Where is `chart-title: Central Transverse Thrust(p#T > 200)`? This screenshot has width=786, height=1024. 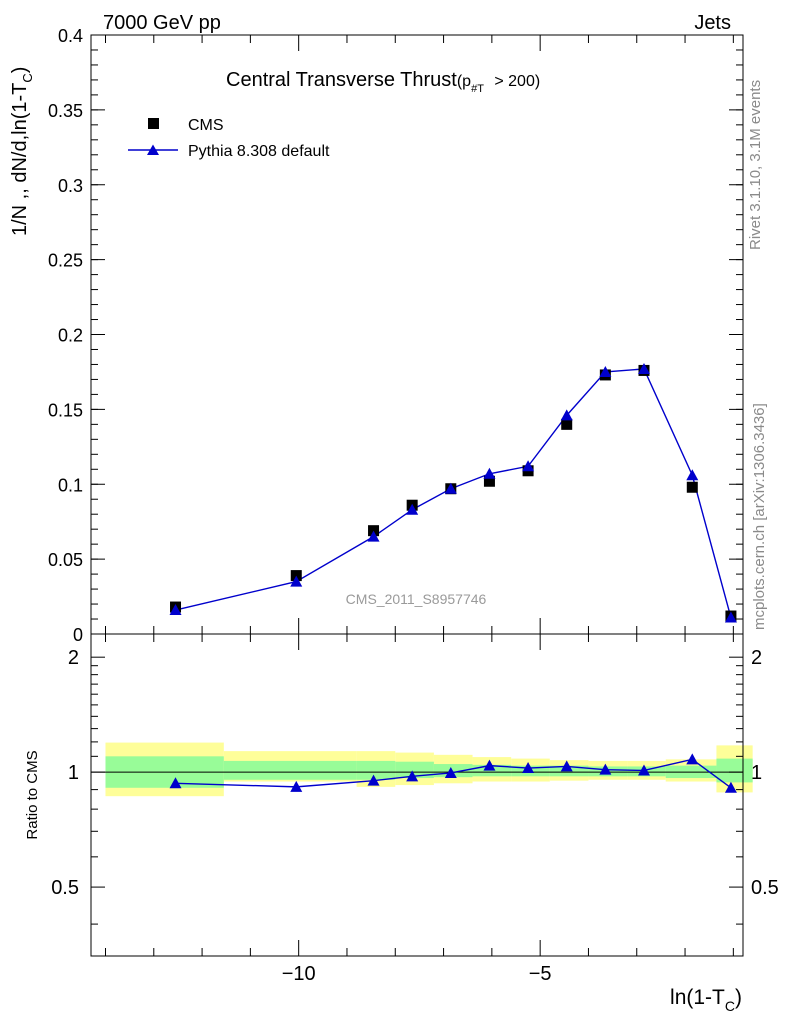
chart-title: Central Transverse Thrust(p#T > 200) is located at coordinates (383, 82).